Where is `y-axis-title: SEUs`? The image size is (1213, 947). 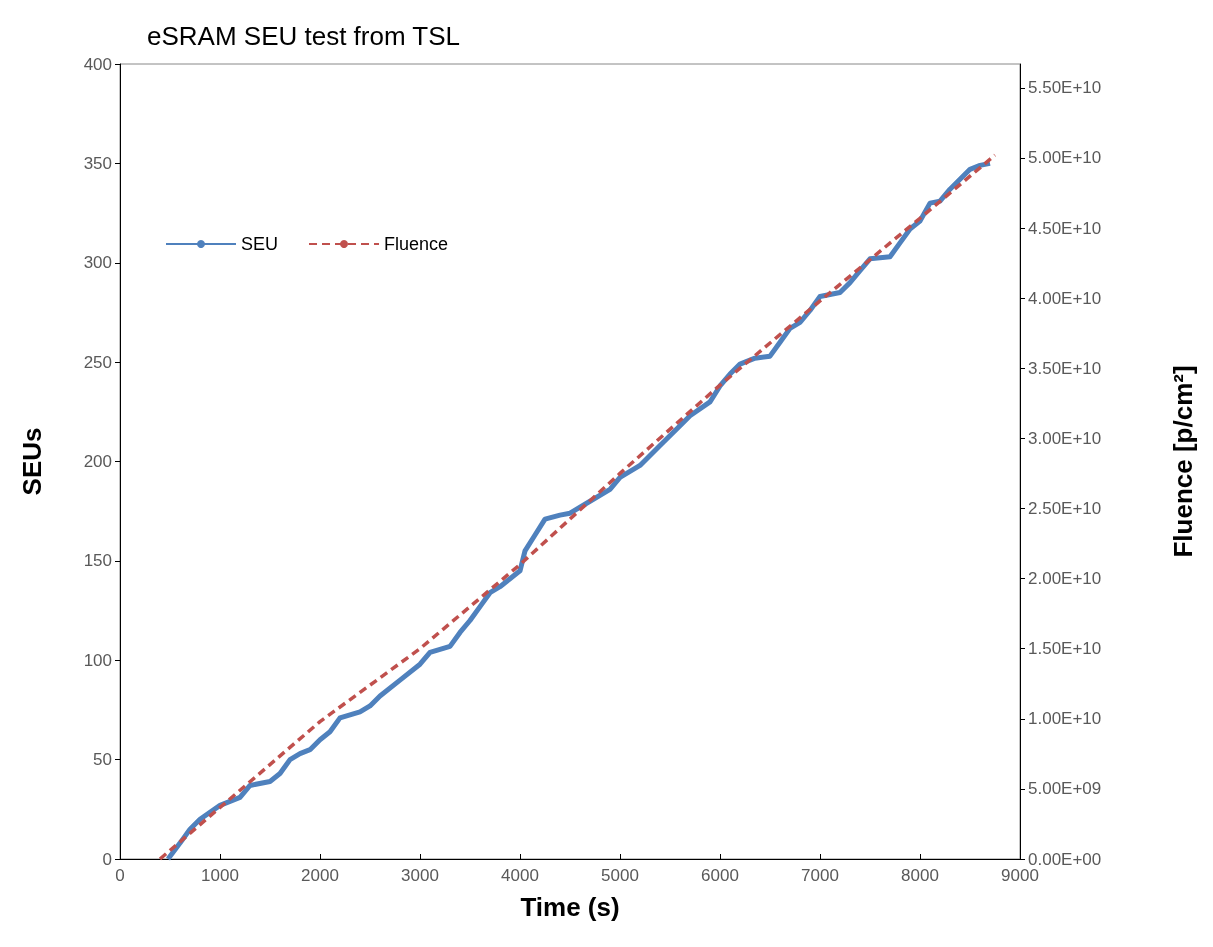
y-axis-title: SEUs is located at coordinates (32, 461).